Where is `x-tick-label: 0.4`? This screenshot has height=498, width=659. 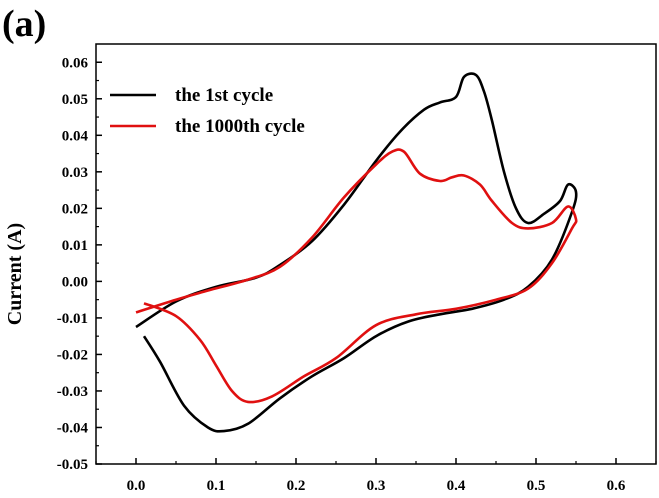 x-tick-label: 0.4 is located at coordinates (456, 486).